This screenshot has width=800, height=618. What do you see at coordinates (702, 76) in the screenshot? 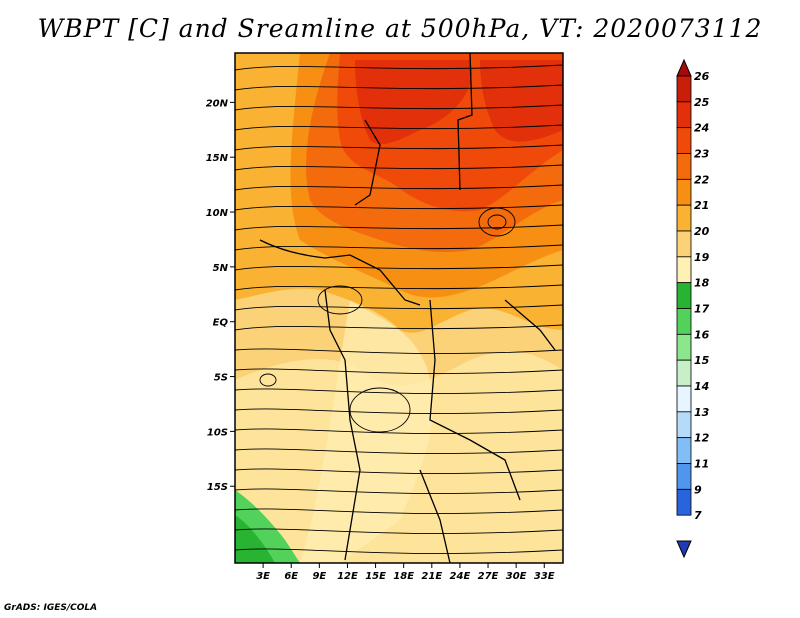
I see `colorbar-label: 26` at bounding box center [702, 76].